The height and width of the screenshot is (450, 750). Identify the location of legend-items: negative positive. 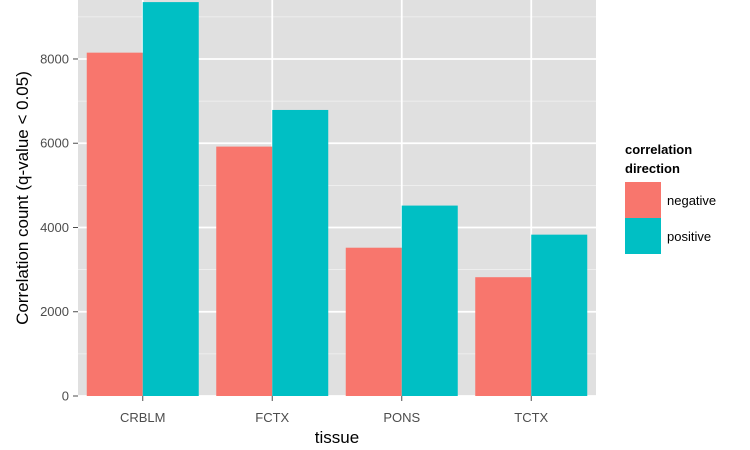
(670, 218).